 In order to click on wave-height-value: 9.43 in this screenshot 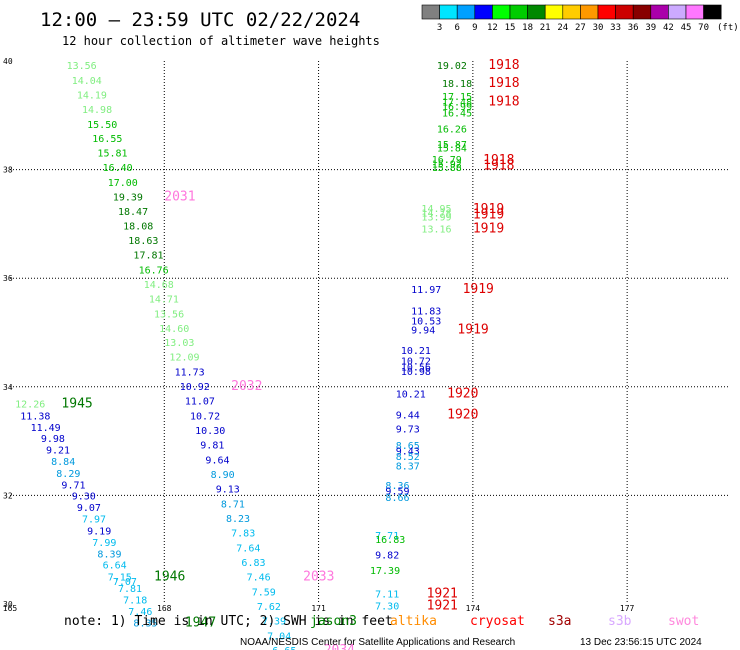, I will do `click(408, 452)`.